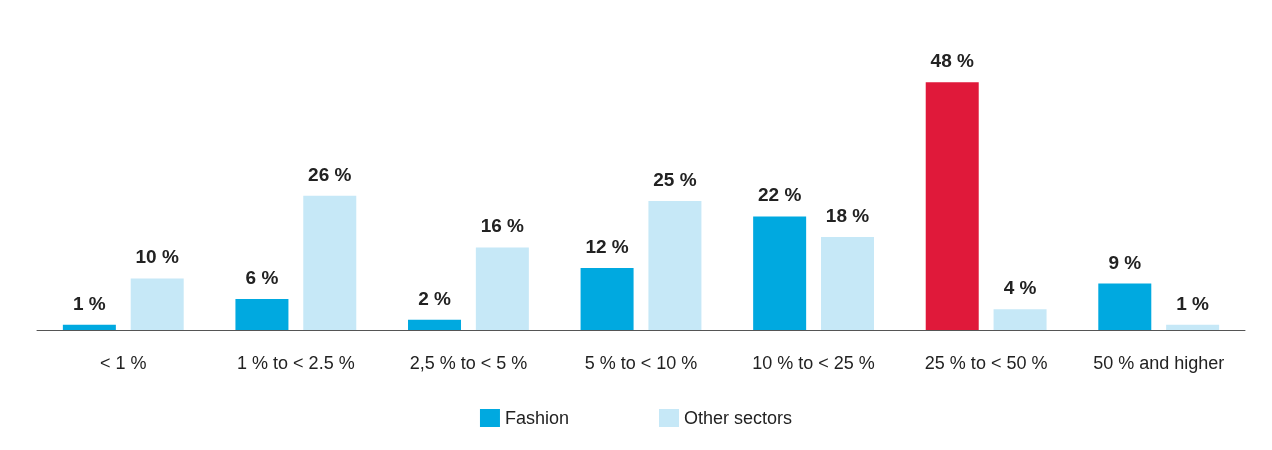  What do you see at coordinates (1125, 262) in the screenshot?
I see `data-label: 9 %` at bounding box center [1125, 262].